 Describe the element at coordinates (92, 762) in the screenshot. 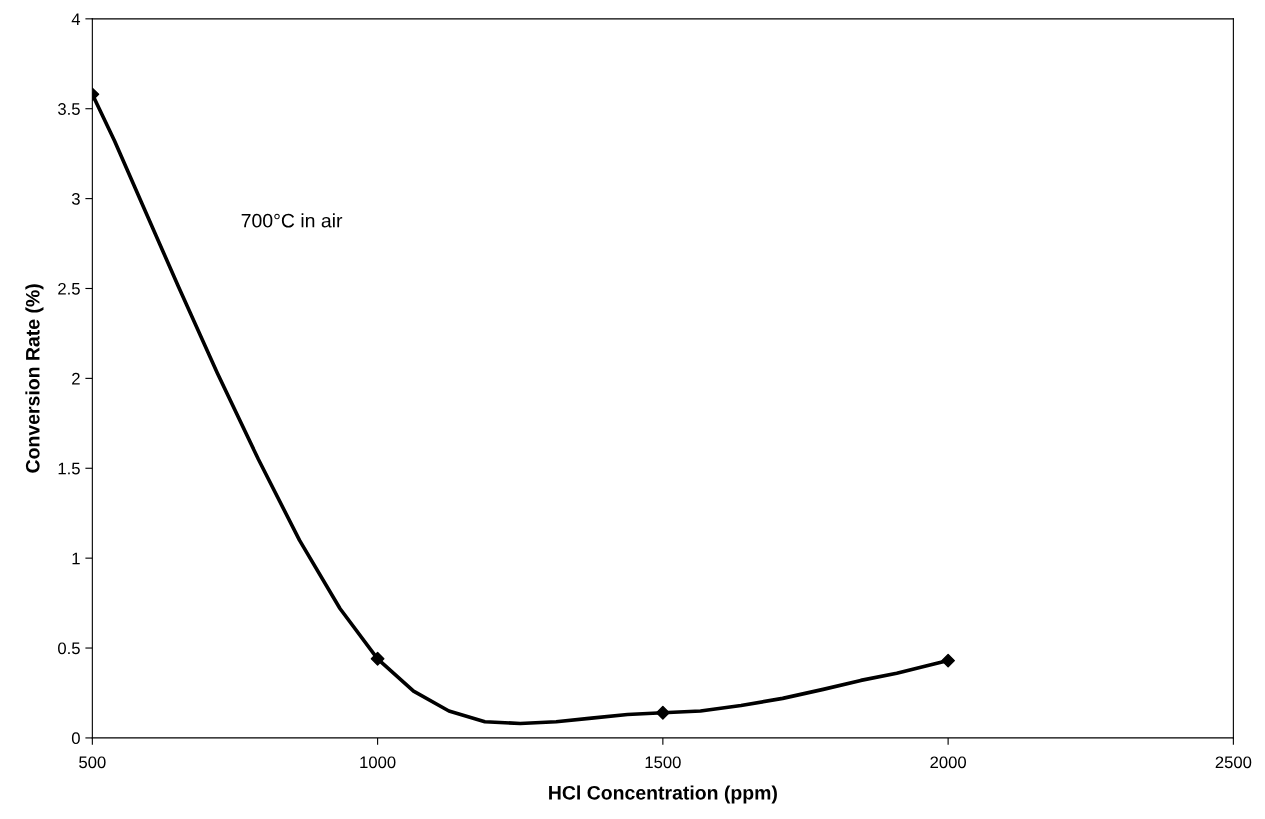

I see `x-tick-label: 500` at that location.